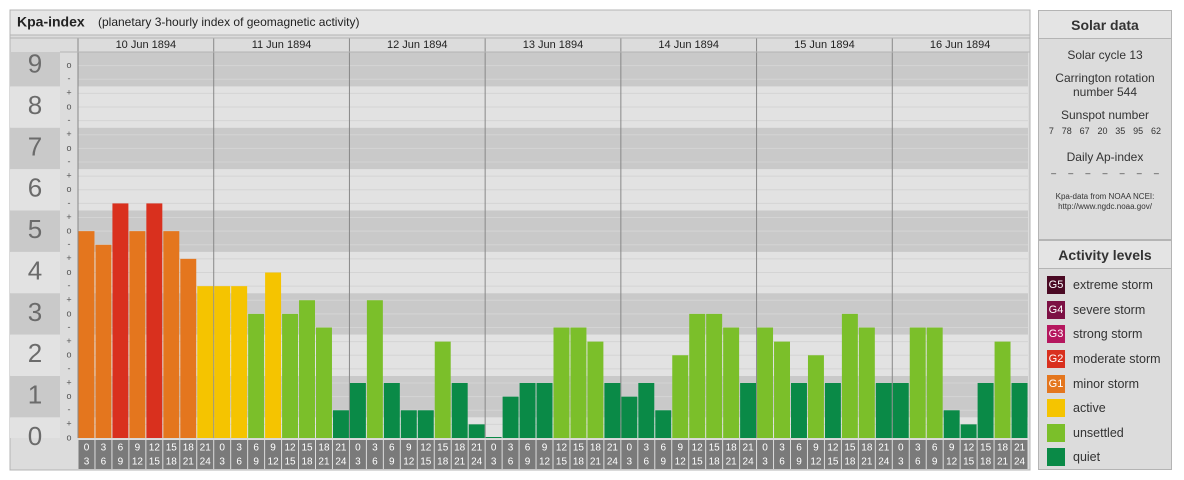  Describe the element at coordinates (1109, 433) in the screenshot. I see `legend-item: unsettled` at that location.